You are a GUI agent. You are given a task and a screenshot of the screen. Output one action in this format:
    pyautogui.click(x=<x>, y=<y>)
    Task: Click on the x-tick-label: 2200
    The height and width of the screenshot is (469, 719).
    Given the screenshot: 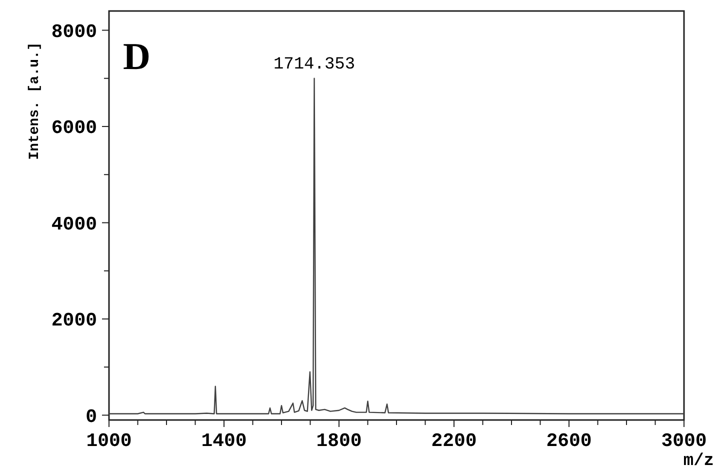 What is the action you would take?
    pyautogui.click(x=454, y=441)
    